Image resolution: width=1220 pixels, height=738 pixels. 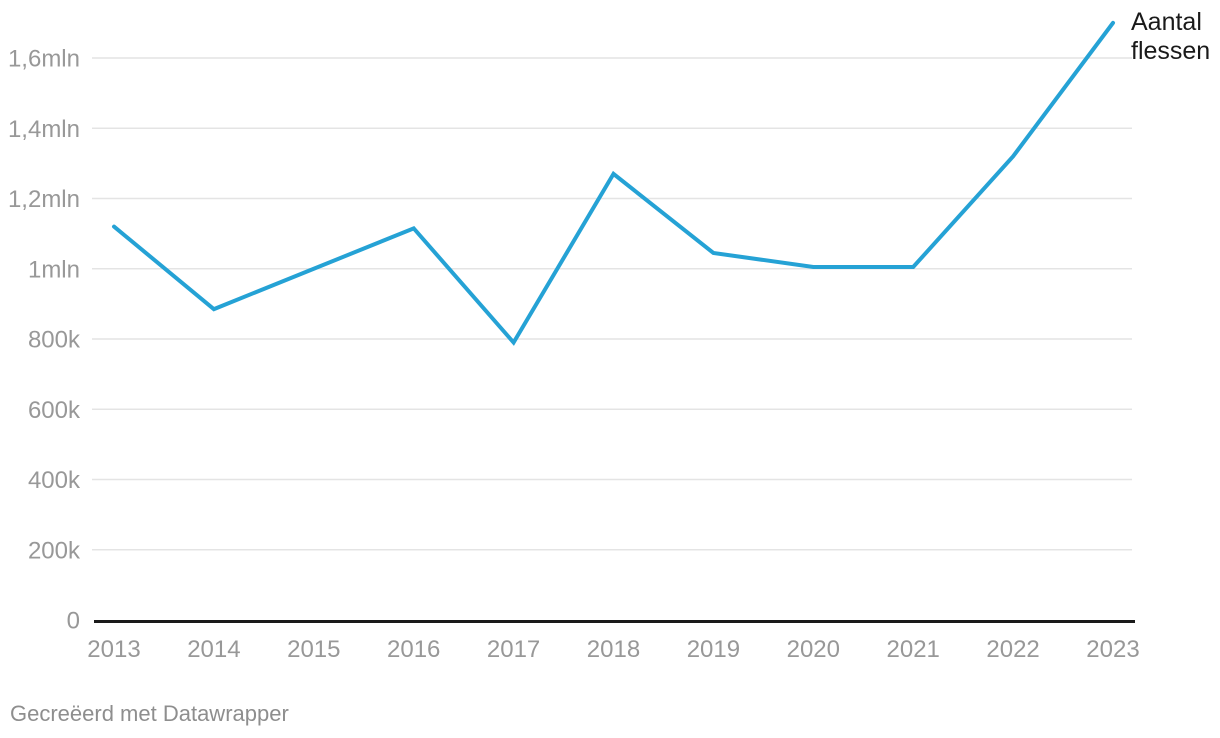 I want to click on x-tick-label: 2020, so click(x=813, y=649).